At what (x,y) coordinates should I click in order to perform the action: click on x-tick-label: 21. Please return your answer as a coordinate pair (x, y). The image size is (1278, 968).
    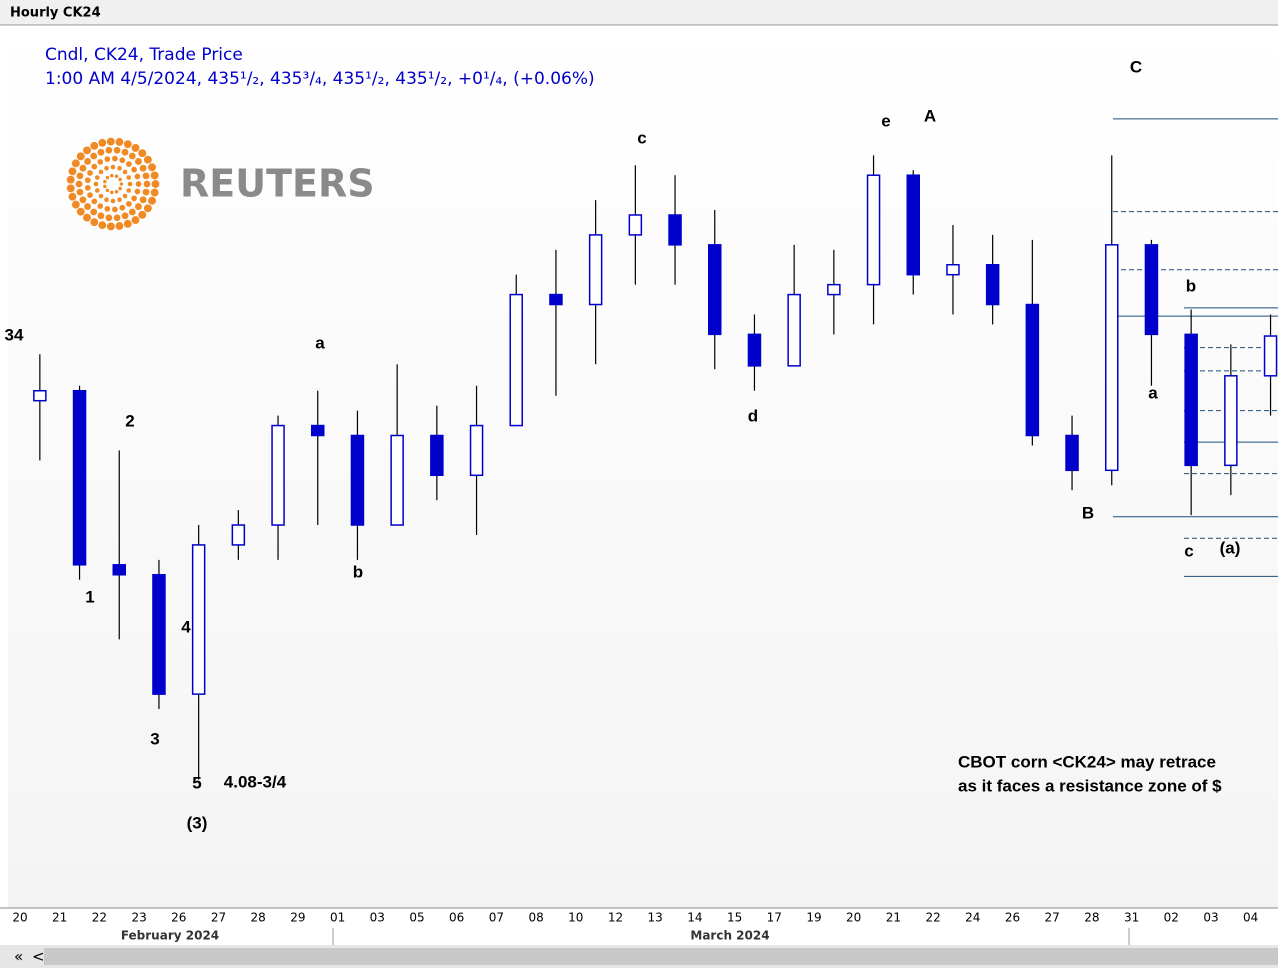
    Looking at the image, I should click on (59, 918).